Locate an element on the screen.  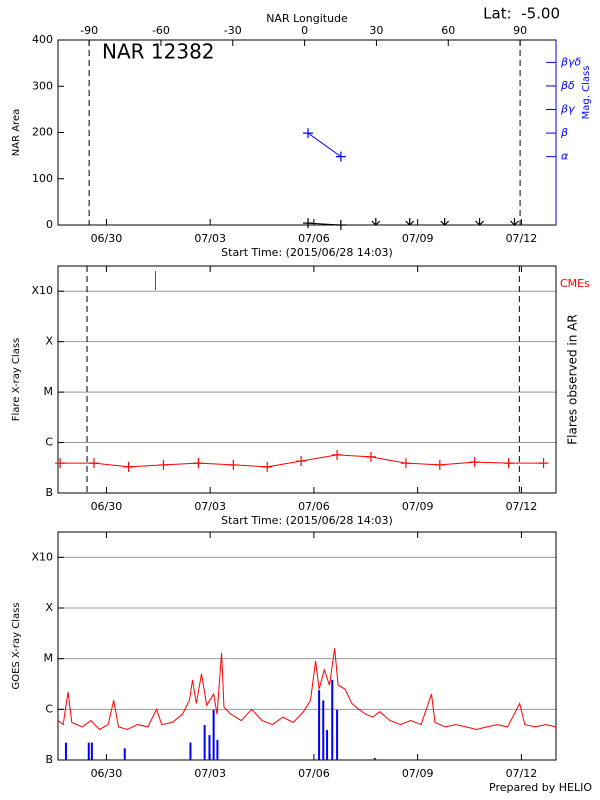
y-axis-label: Flare X-ray Class is located at coordinates (16, 380).